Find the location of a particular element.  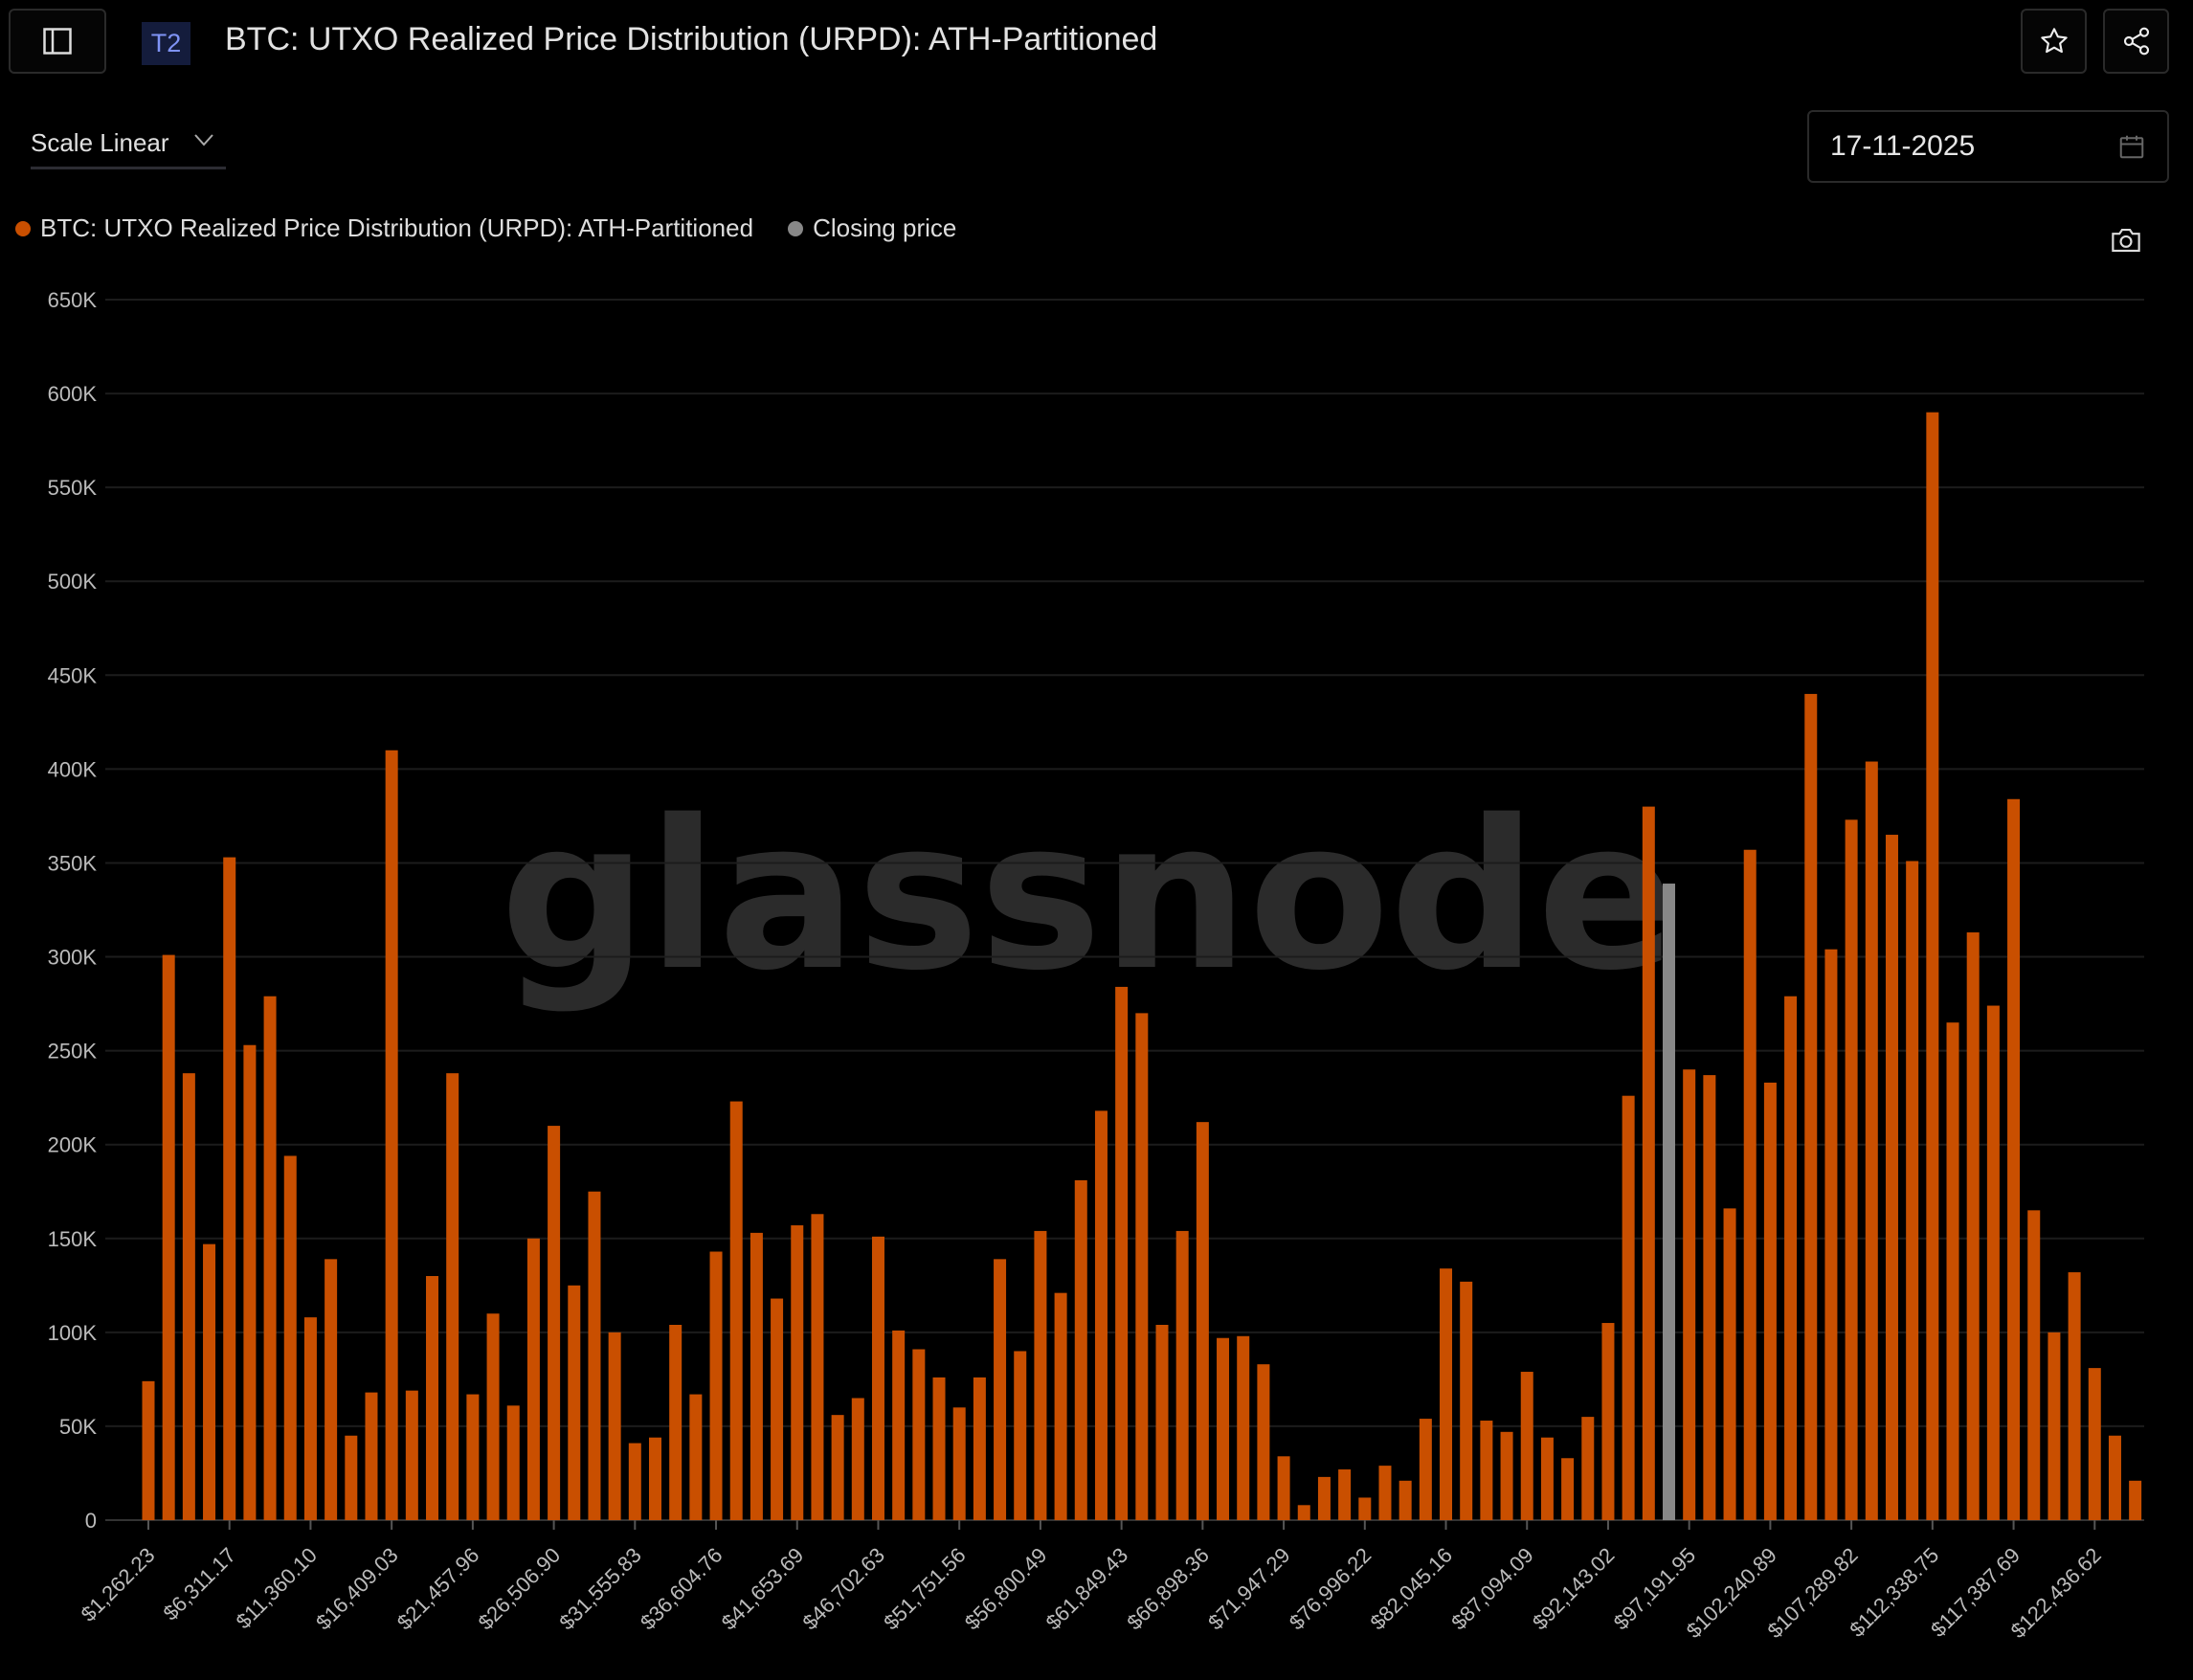

sidebar-toggle-button is located at coordinates (57, 42).